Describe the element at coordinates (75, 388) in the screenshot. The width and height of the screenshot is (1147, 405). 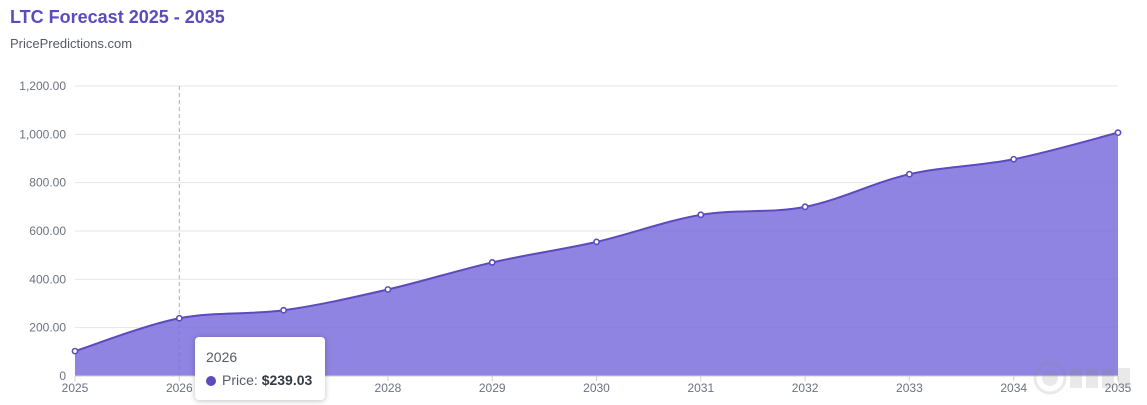
I see `x-tick-label: 2025` at that location.